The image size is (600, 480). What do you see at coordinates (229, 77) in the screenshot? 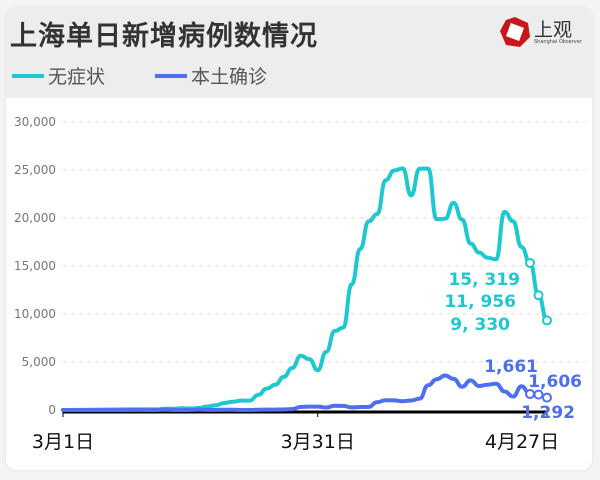
I see `legend-label: 本土确诊` at bounding box center [229, 77].